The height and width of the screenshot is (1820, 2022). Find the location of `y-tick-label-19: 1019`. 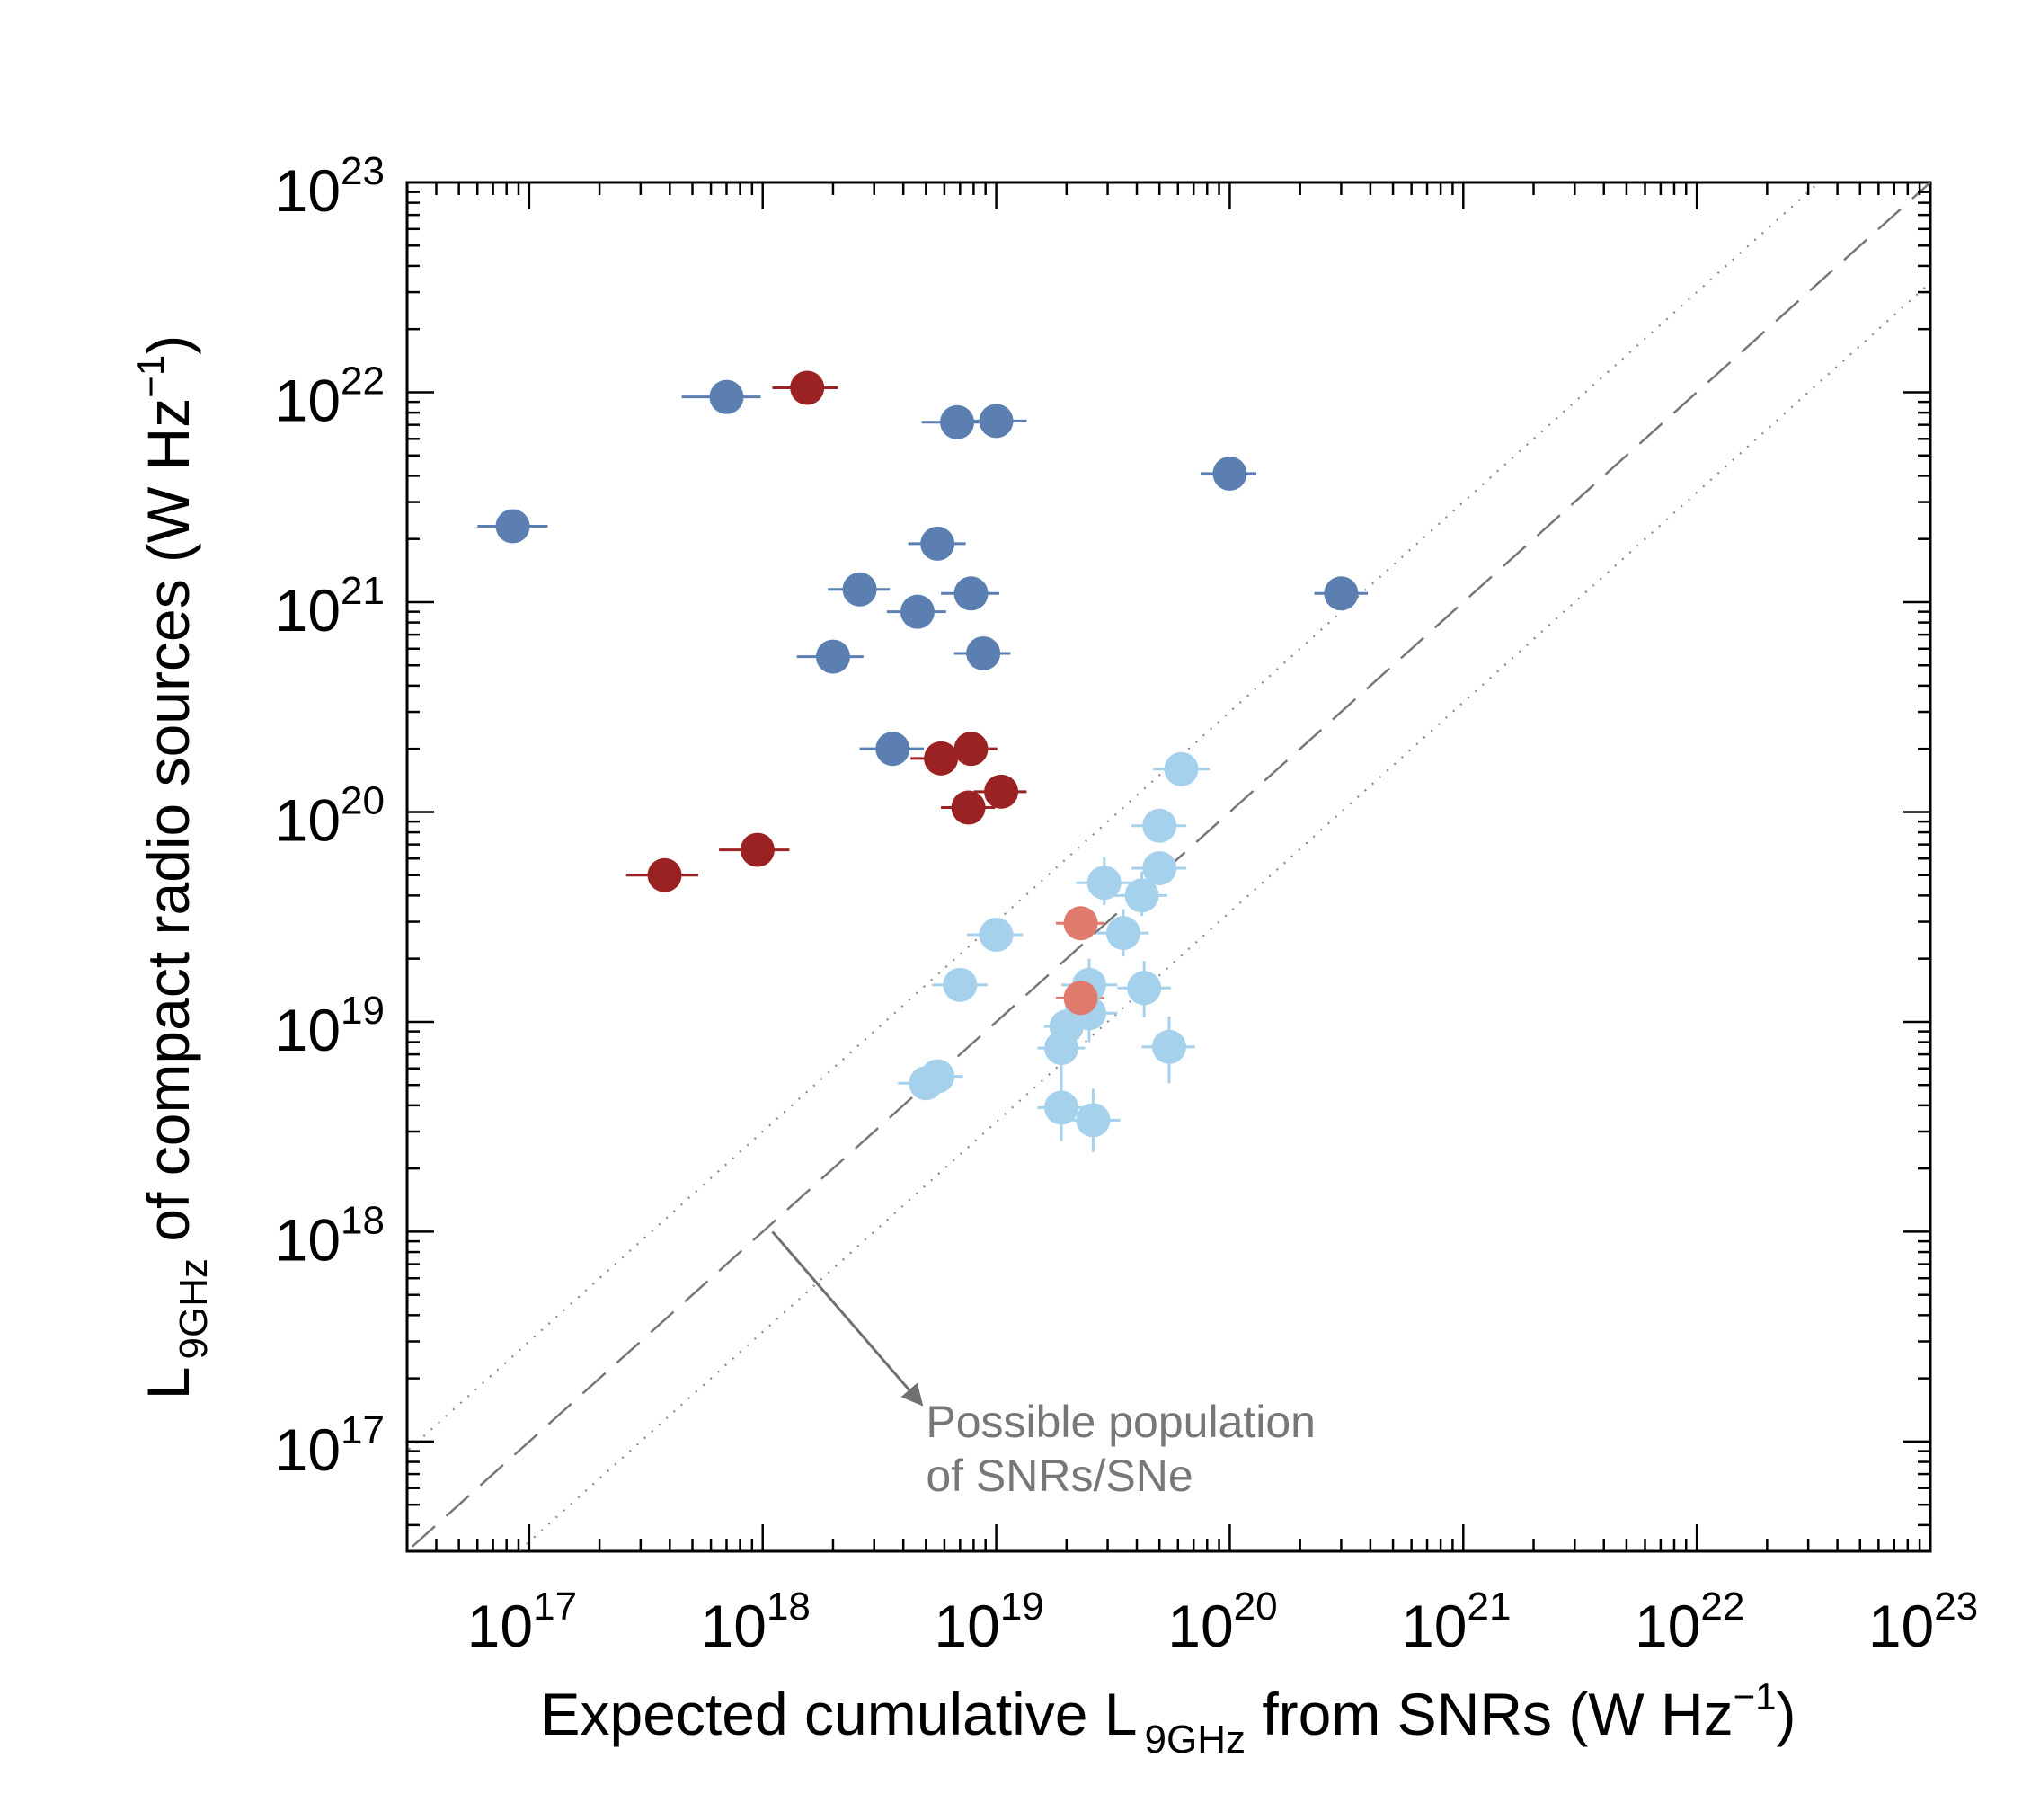

y-tick-label-19: 1019 is located at coordinates (330, 1026).